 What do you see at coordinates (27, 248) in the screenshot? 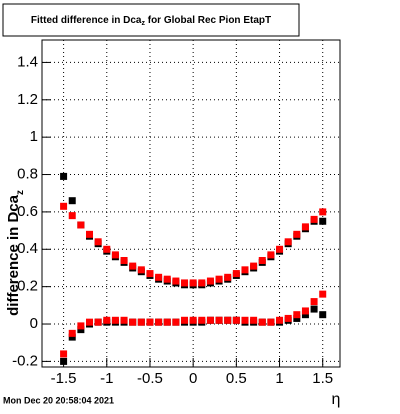
I see `y-tick-label: 0.4` at bounding box center [27, 248].